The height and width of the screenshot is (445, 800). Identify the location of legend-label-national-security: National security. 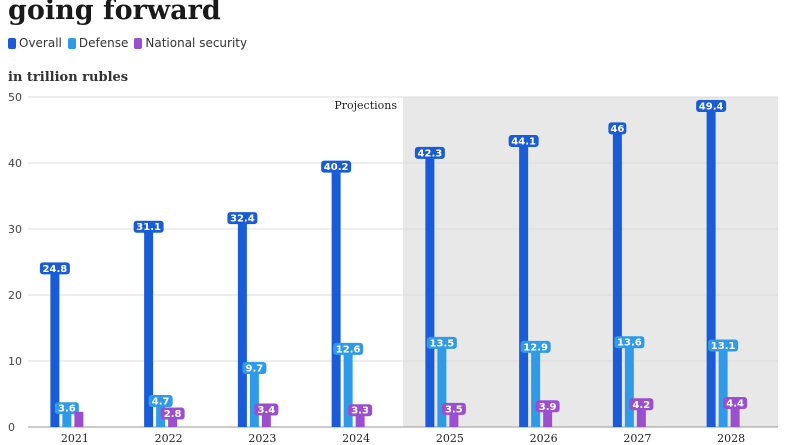
(196, 43).